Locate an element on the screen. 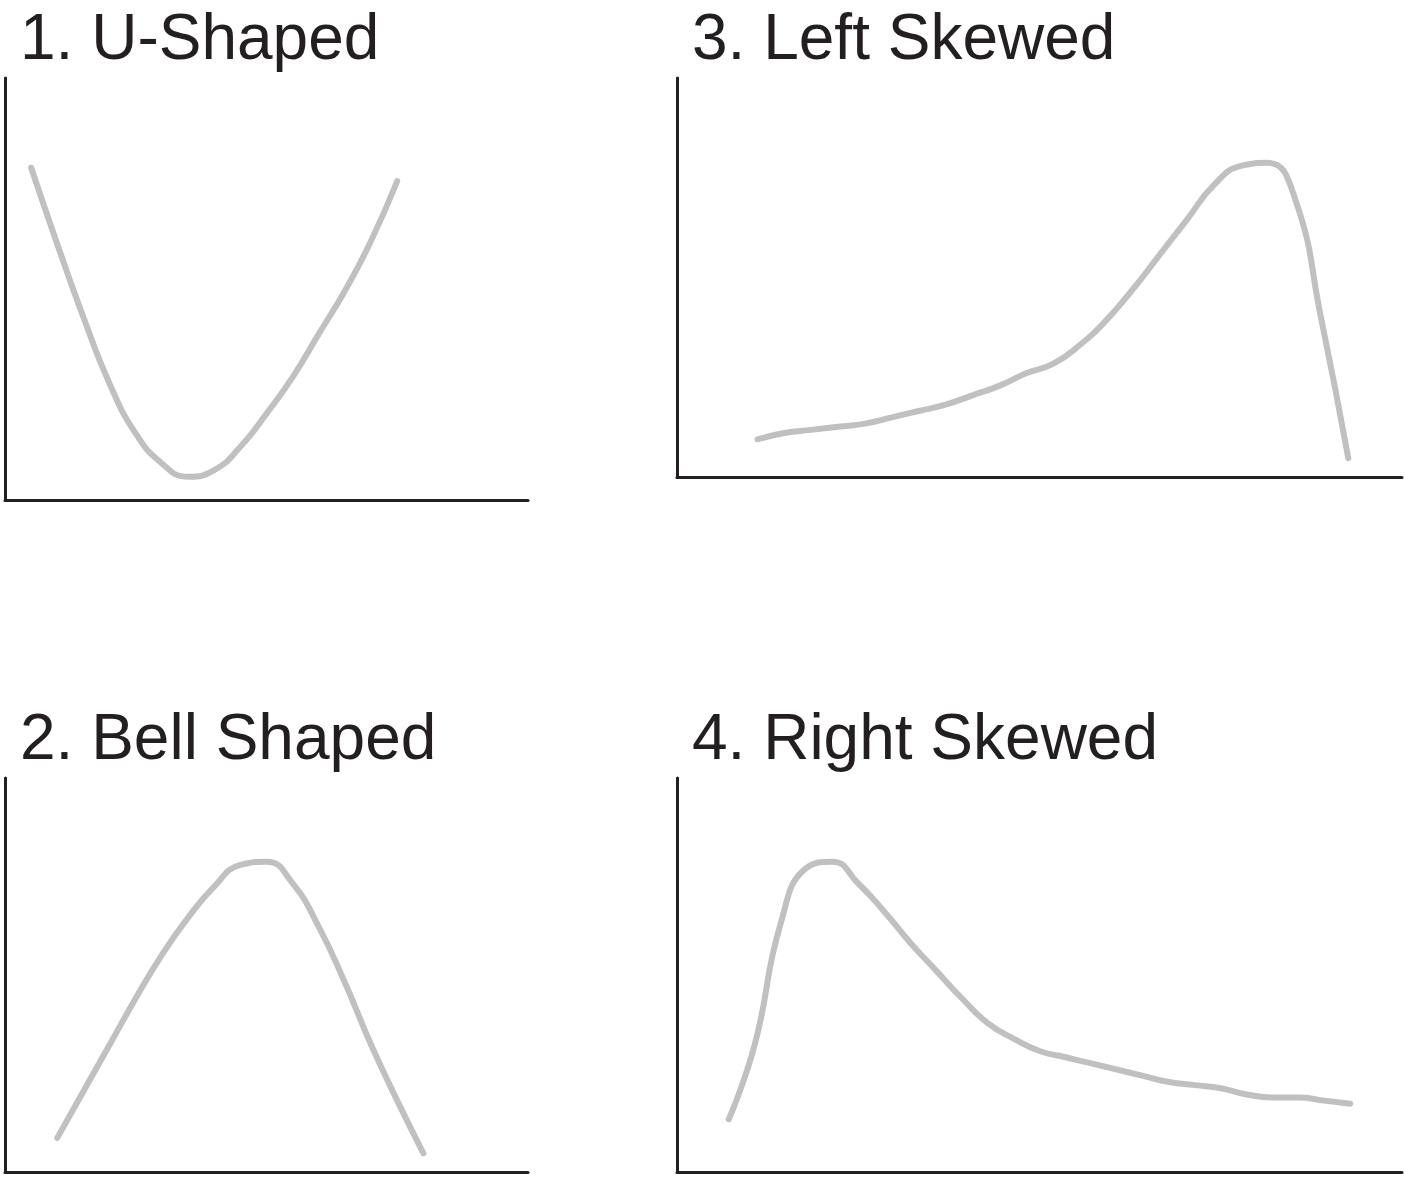 The image size is (1405, 1180). chart-title: 3. Left Skewed is located at coordinates (904, 37).